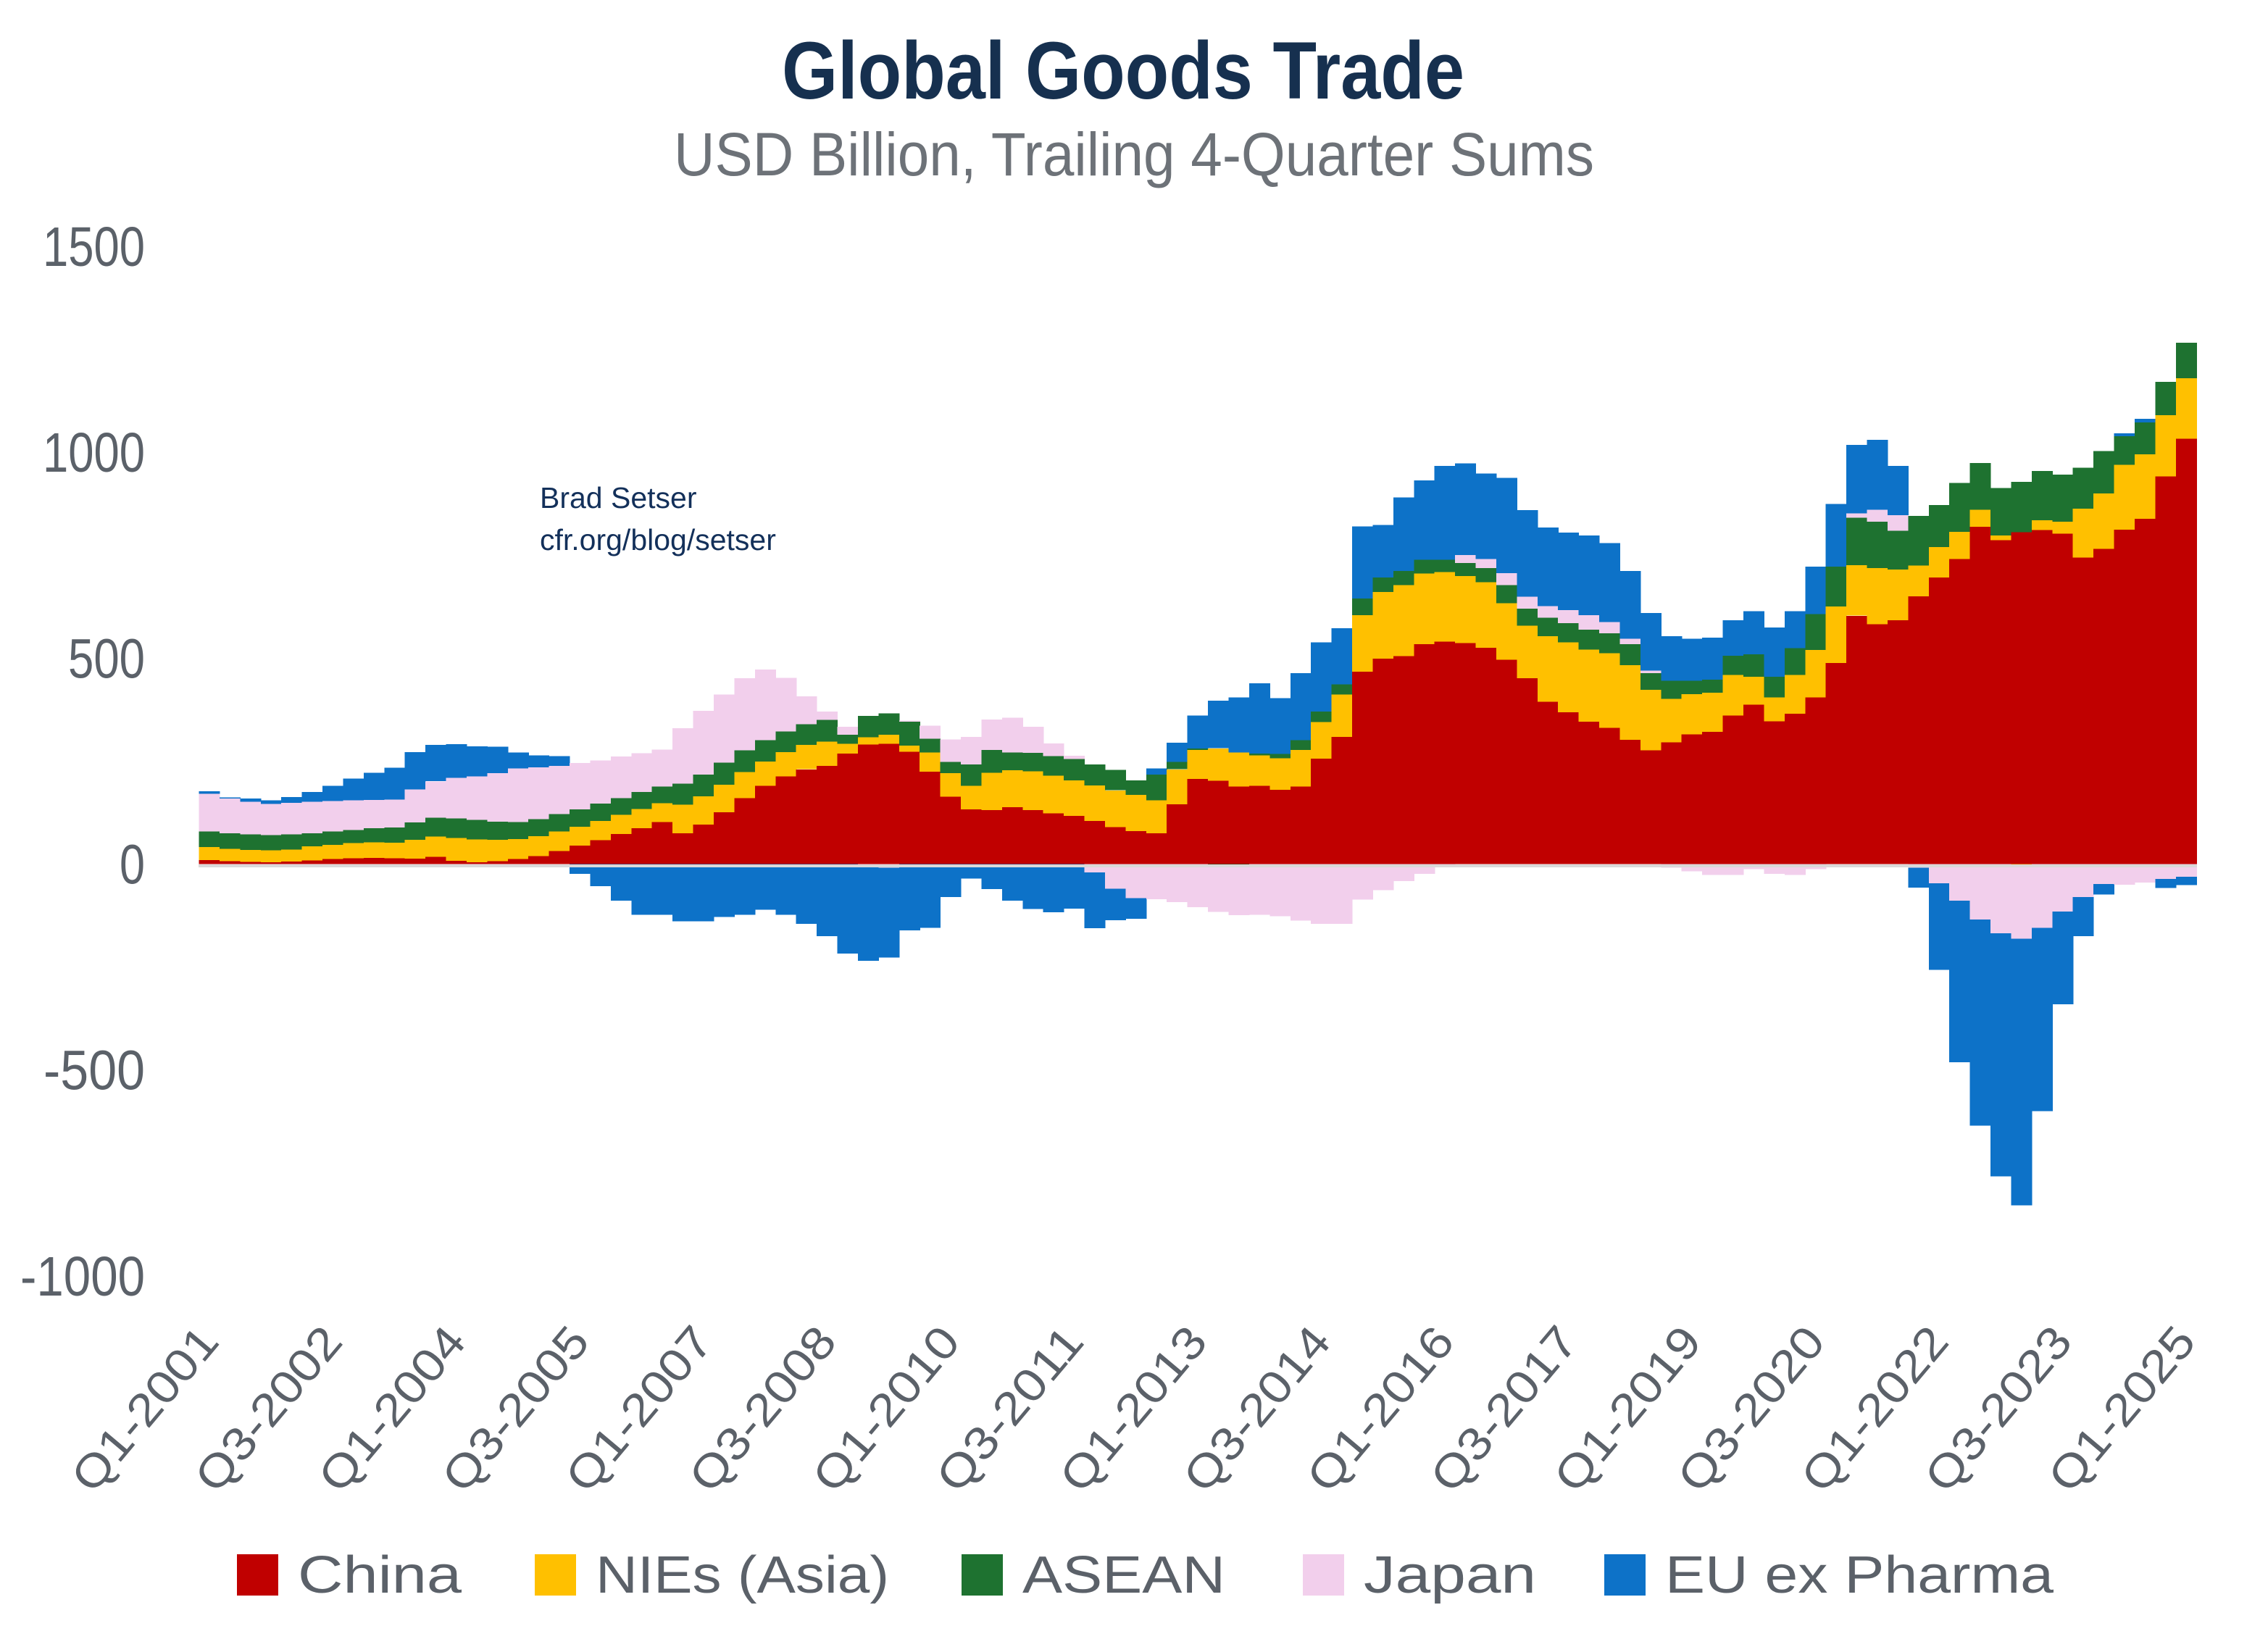 The height and width of the screenshot is (1647, 2268). What do you see at coordinates (1450, 1575) in the screenshot?
I see `svg-text: Japan` at bounding box center [1450, 1575].